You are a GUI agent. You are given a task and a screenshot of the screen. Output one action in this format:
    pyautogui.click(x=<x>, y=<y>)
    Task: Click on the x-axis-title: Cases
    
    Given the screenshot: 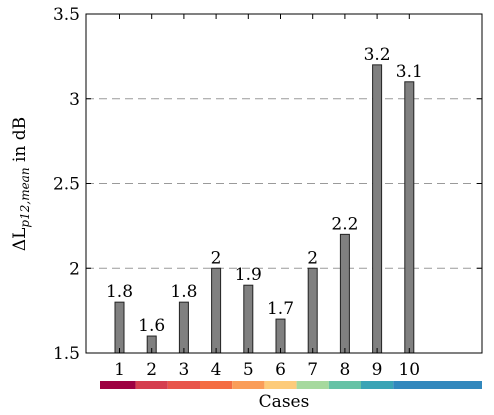 What is the action you would take?
    pyautogui.click(x=284, y=402)
    